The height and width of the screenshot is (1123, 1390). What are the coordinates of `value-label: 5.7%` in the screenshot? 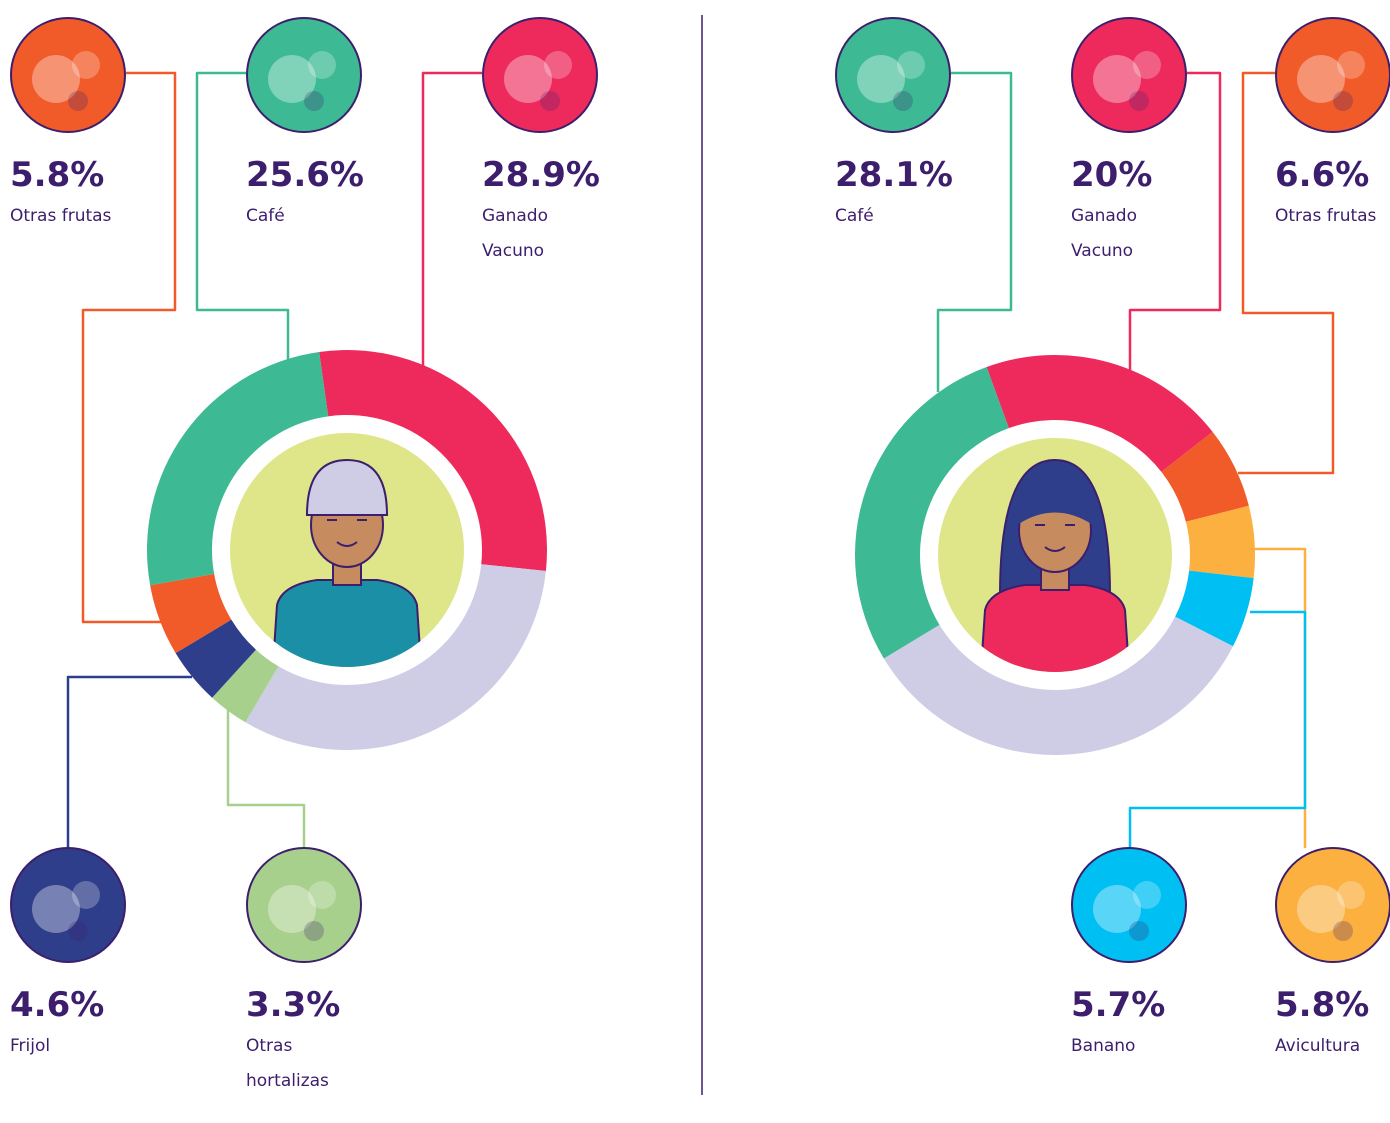 It's located at (1118, 1005).